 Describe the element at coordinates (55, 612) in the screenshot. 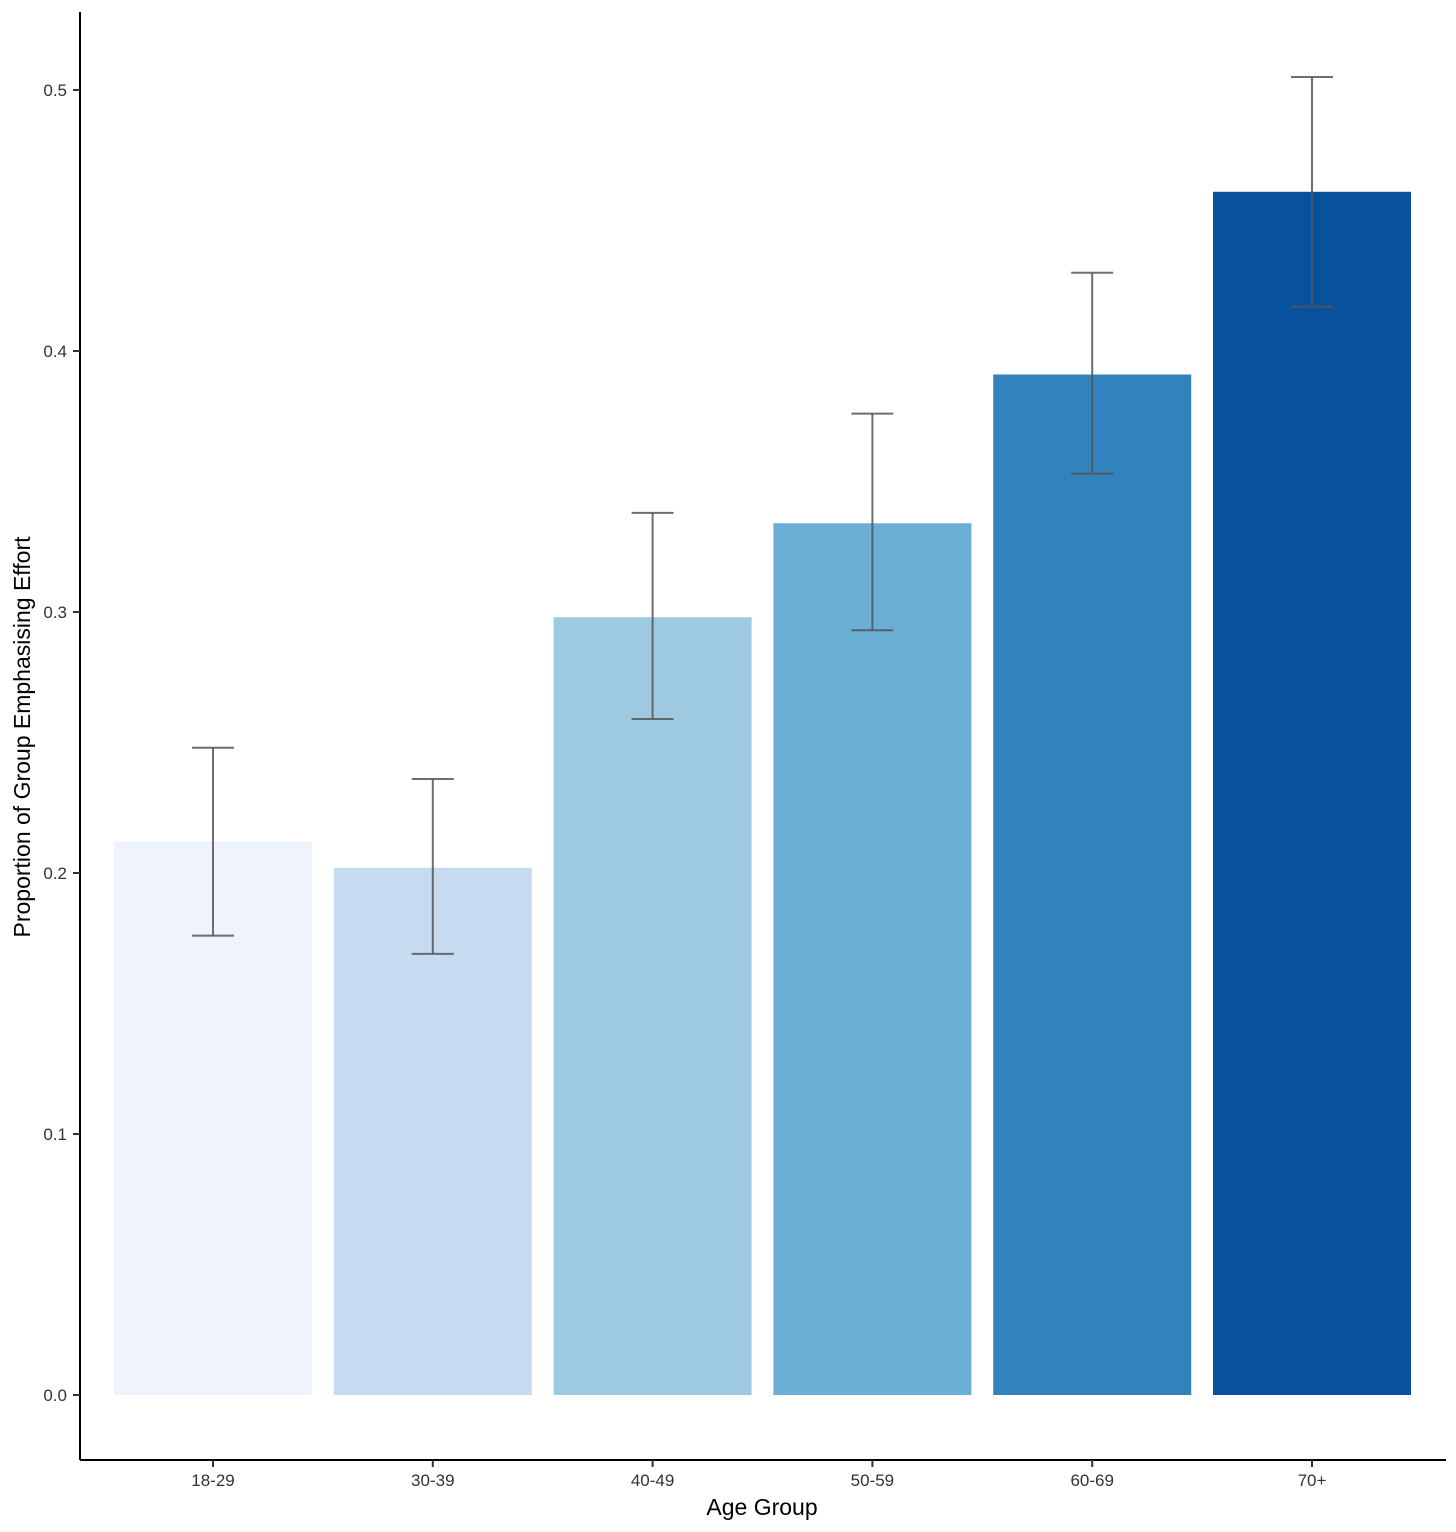

I see `y-tick-label: 0.3` at that location.